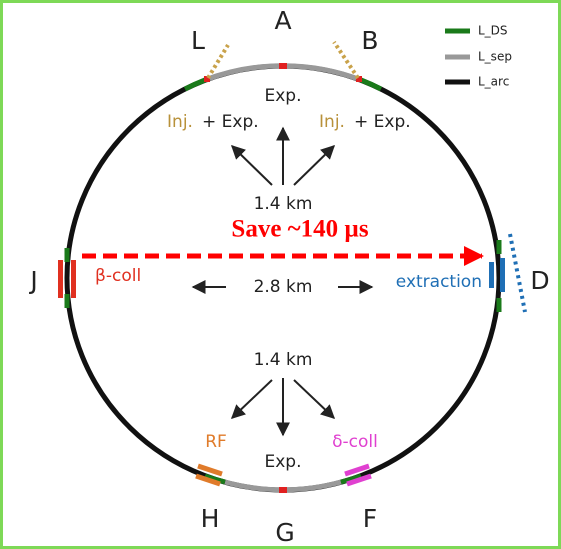 The height and width of the screenshot is (549, 561). Describe the element at coordinates (299, 229) in the screenshot. I see `save-label: Save ~140 µs` at that location.